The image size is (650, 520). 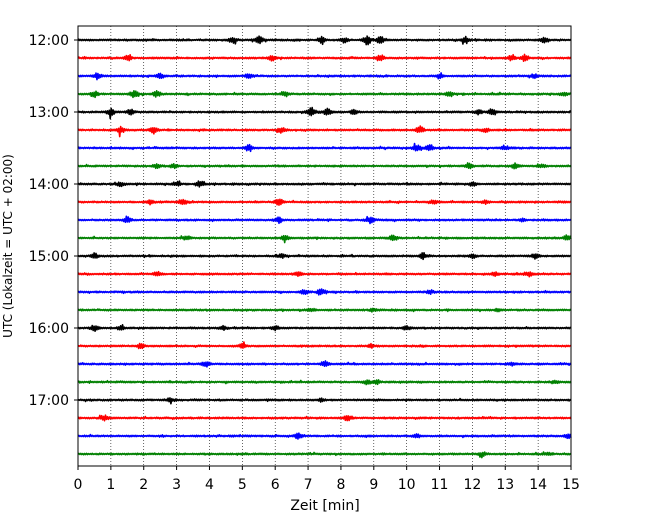 I want to click on x-tick-label: 3, so click(x=176, y=485).